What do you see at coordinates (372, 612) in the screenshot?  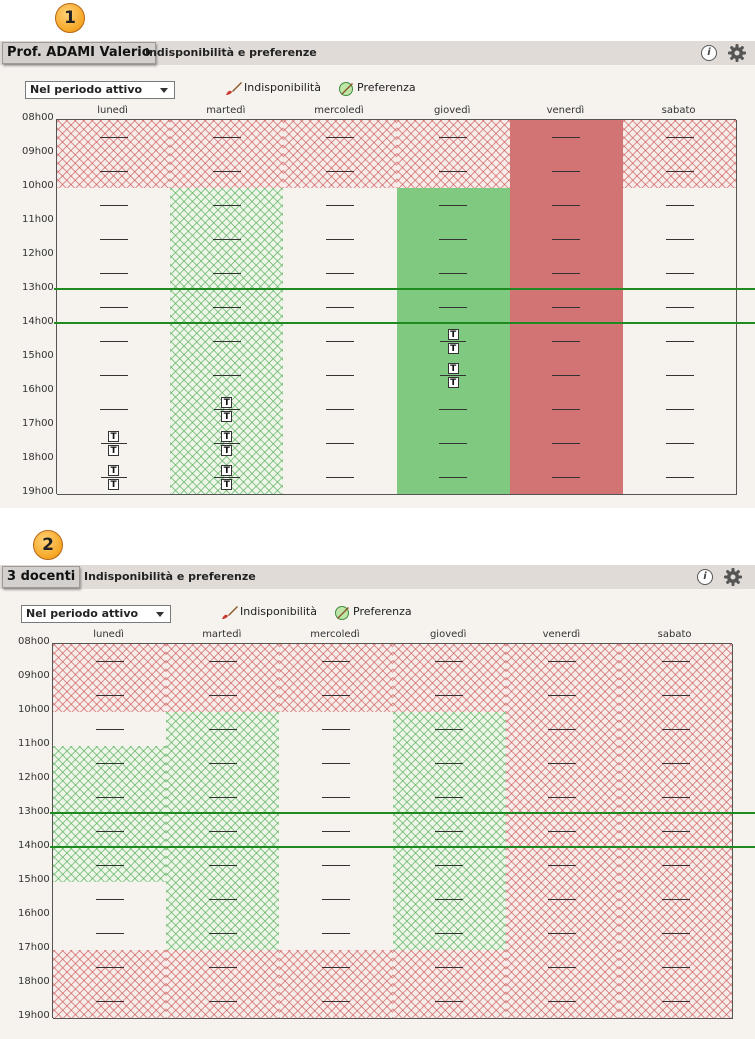 I see `legend-preference: Preferenza` at bounding box center [372, 612].